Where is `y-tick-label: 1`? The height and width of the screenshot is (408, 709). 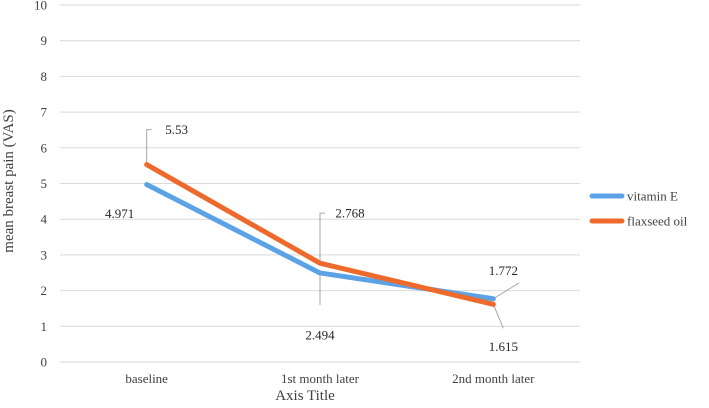
y-tick-label: 1 is located at coordinates (44, 326).